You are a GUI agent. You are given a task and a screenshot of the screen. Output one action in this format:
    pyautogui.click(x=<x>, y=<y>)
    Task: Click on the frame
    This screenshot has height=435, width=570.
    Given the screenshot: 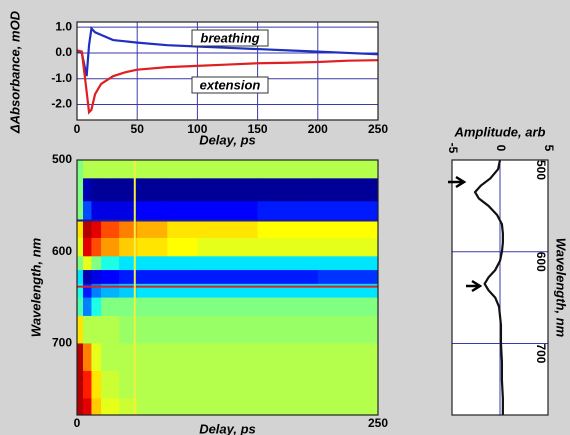 What is the action you would take?
    pyautogui.click(x=227, y=71)
    